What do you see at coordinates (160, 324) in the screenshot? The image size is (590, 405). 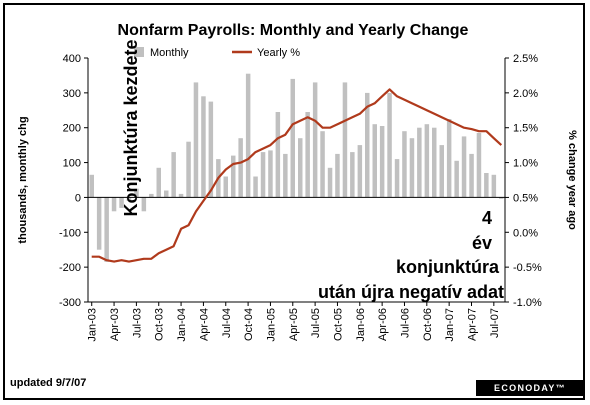 I see `x-tick-label: Oct-03` at bounding box center [160, 324].